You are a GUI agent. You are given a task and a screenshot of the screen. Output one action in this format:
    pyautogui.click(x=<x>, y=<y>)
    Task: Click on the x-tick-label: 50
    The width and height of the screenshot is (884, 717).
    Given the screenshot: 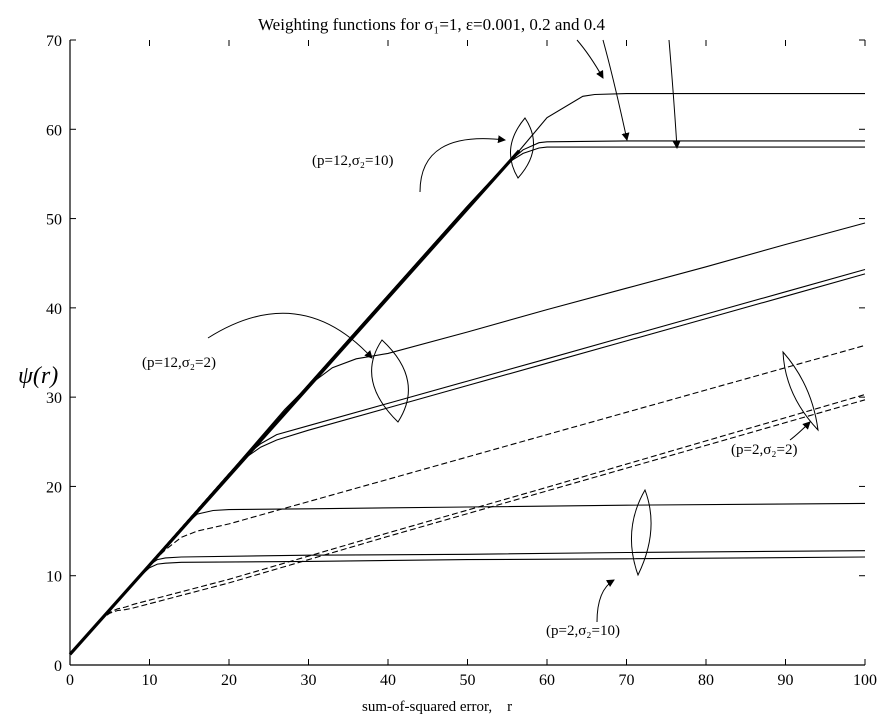 What is the action you would take?
    pyautogui.click(x=468, y=680)
    